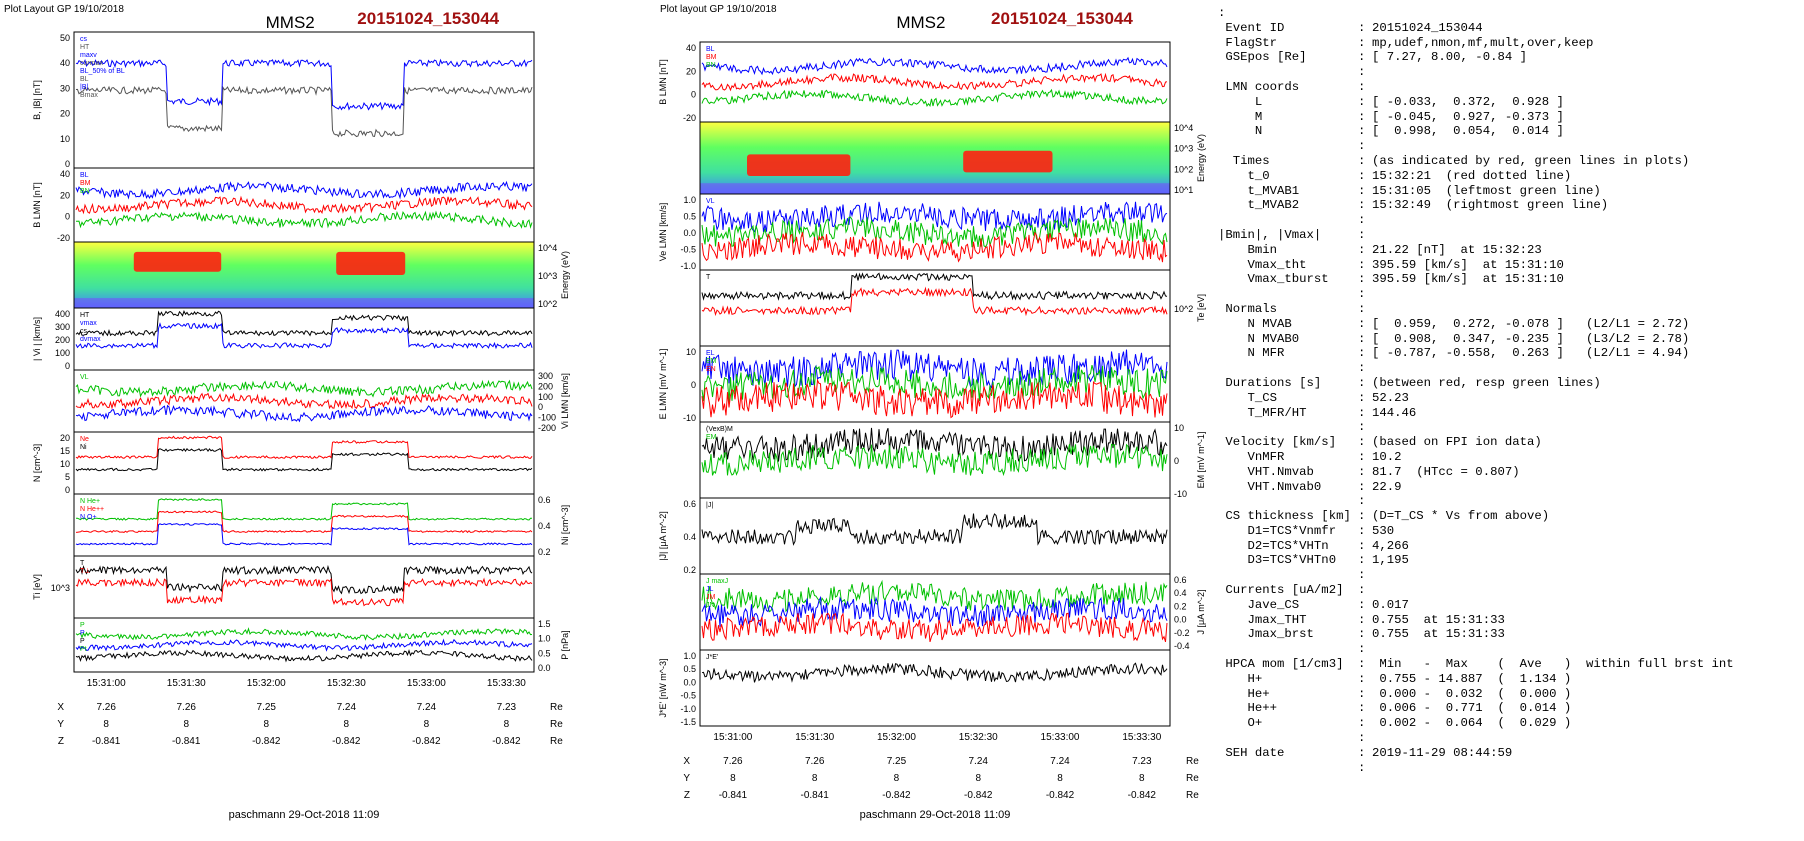  Describe the element at coordinates (60, 588) in the screenshot. I see `axis-tick-label: 10^3` at that location.